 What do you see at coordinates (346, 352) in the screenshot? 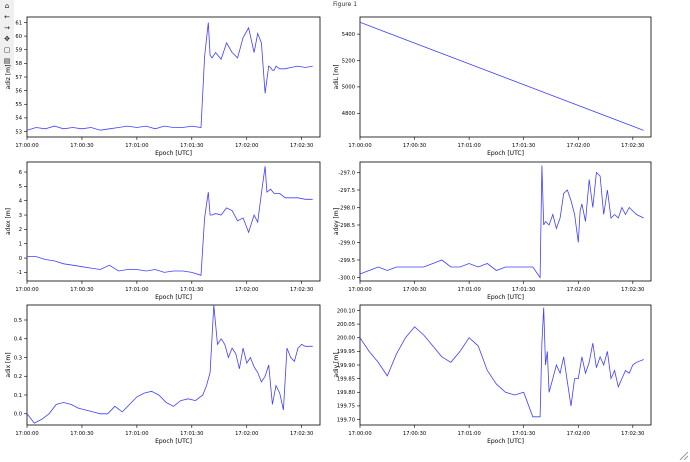
I see `y-tick-label: 199.95` at bounding box center [346, 352].